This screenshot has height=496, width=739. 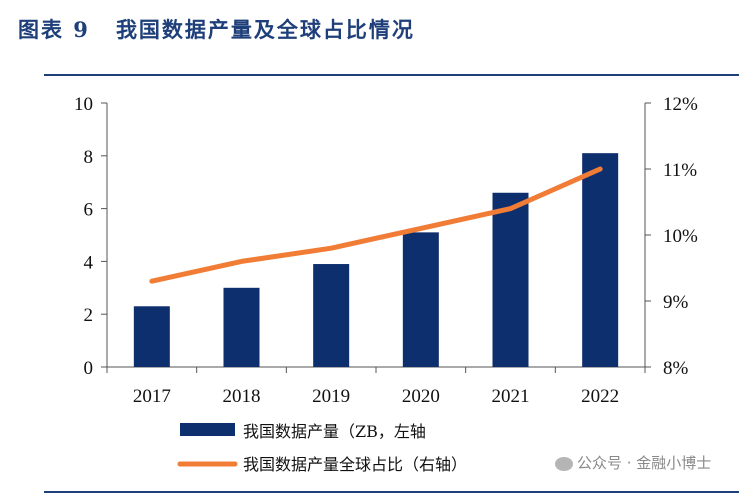 I want to click on chart-title: 图表 9 我国数据产量及全球占比情况, so click(x=216, y=29).